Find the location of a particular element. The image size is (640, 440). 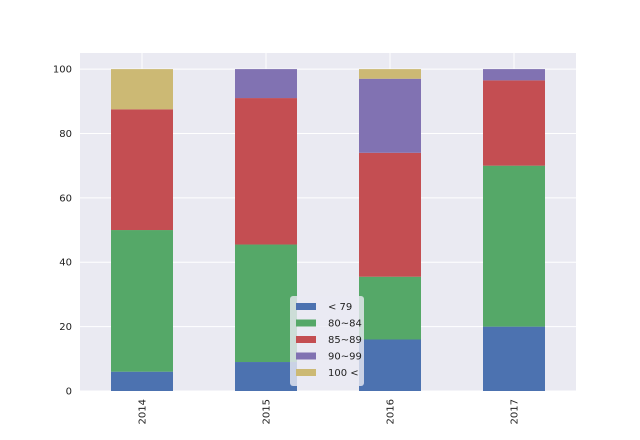

y-tick-labels: 0 20 40 60 80 100 is located at coordinates (62, 231).